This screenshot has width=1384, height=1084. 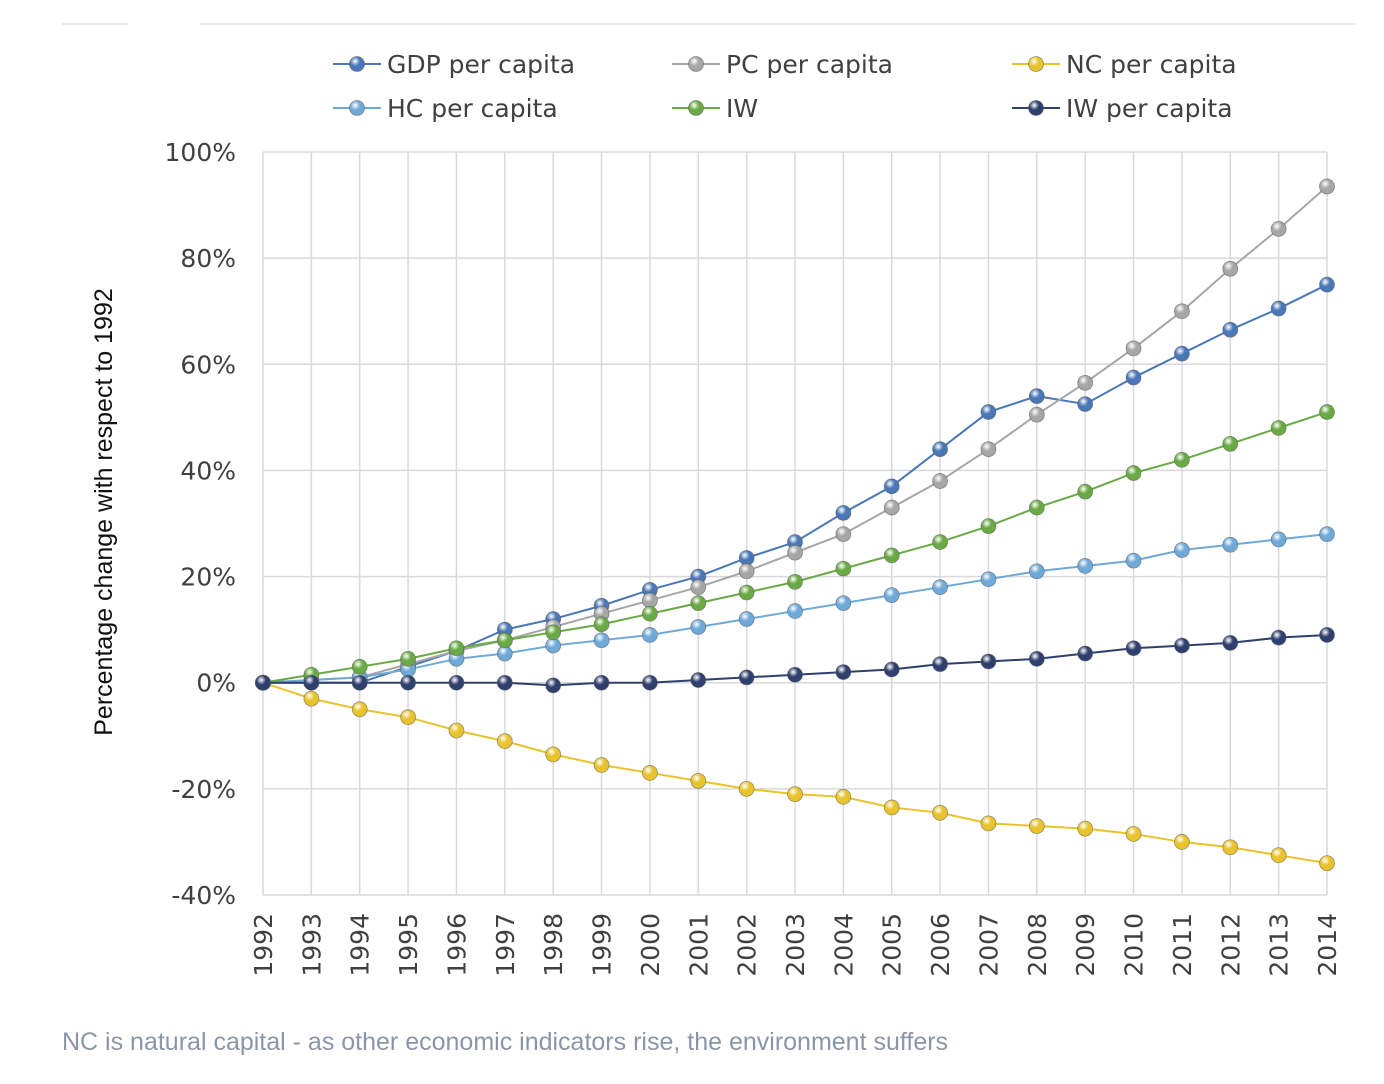 I want to click on x-tick-label: 2014, so click(x=1327, y=945).